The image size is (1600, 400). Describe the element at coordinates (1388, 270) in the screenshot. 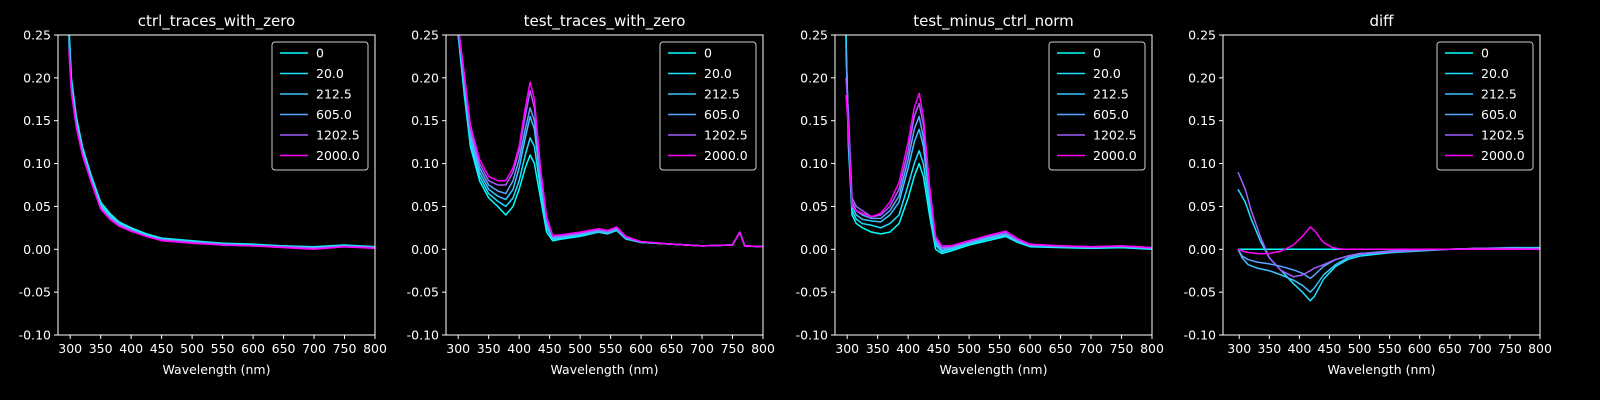

I see `series-line-212.5` at that location.